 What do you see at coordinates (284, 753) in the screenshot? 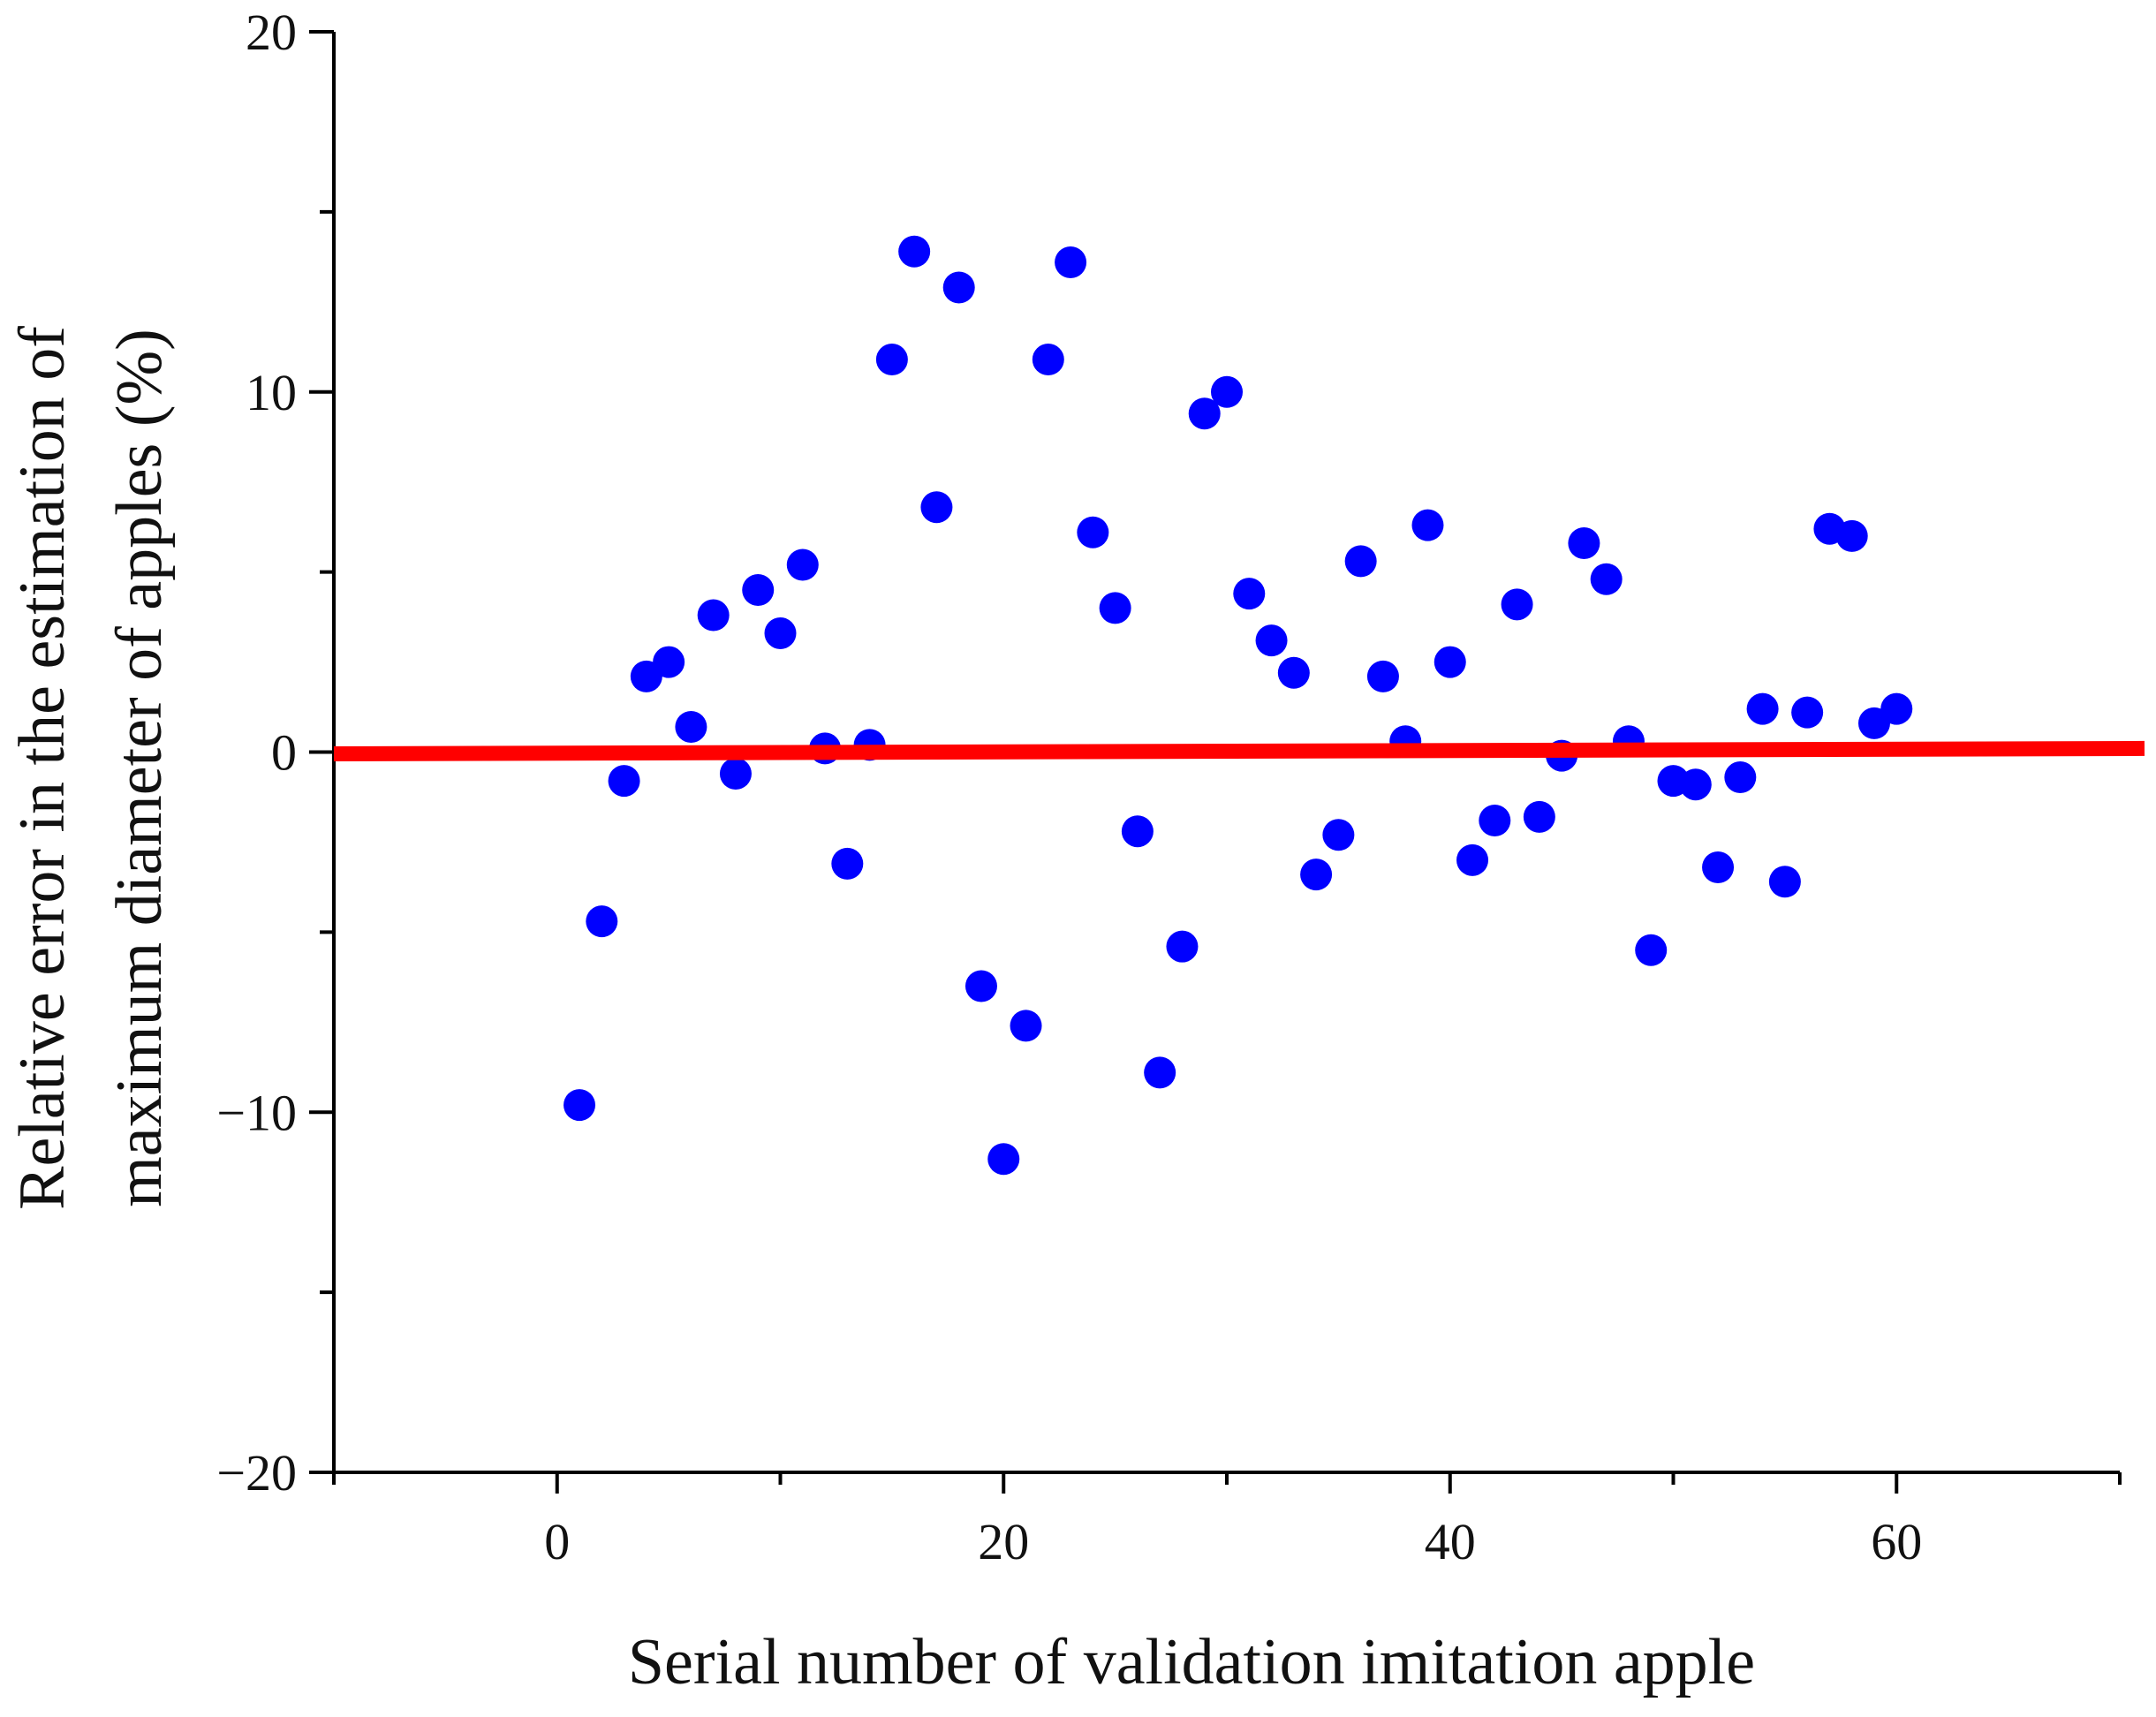
I see `y-tick-label: 0` at bounding box center [284, 753].